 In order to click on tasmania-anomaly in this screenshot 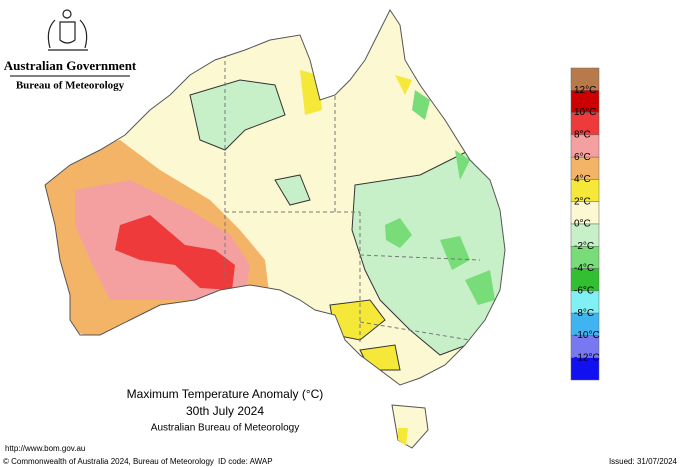, I will do `click(403, 437)`.